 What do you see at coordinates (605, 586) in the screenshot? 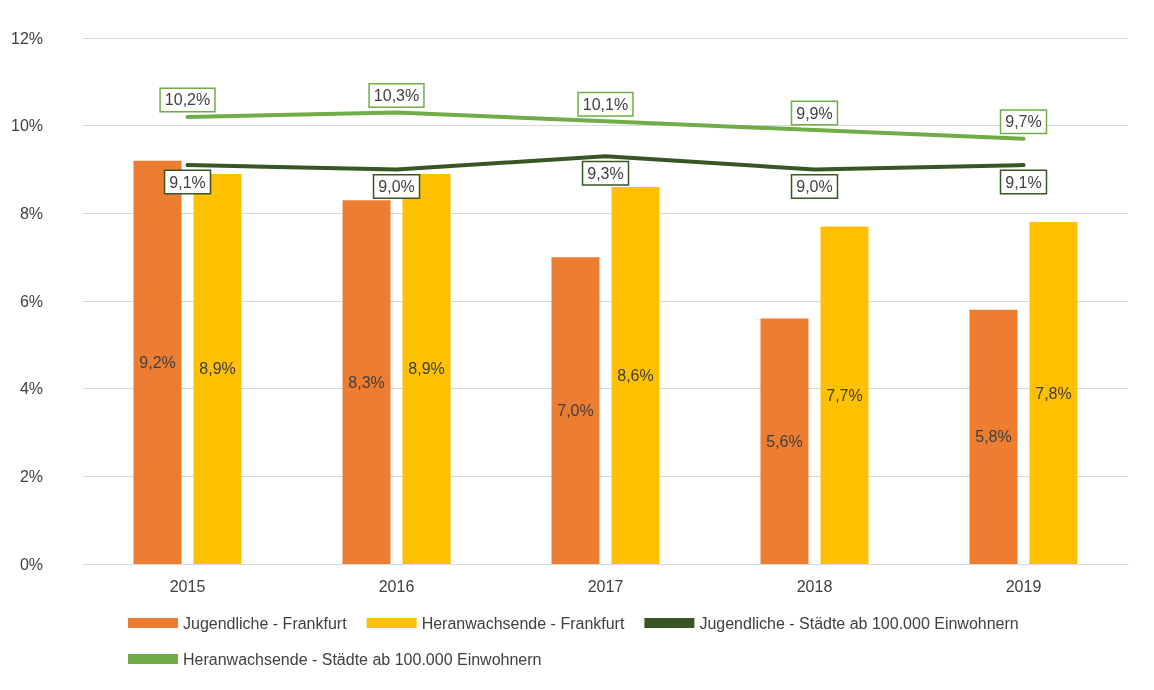
I see `x-tick-label: 2017` at bounding box center [605, 586].